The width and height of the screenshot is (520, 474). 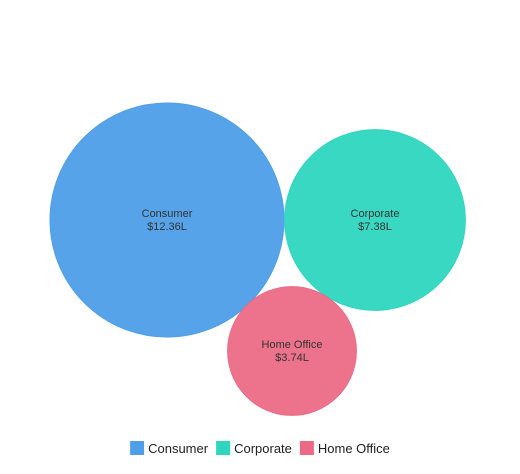 I want to click on bubble-home-office: Home Office$3.74L, so click(x=292, y=351).